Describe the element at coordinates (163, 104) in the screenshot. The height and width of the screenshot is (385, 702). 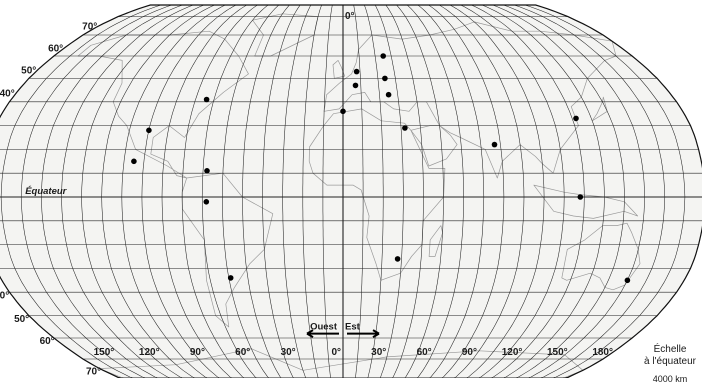
I see `north-america-outline` at that location.